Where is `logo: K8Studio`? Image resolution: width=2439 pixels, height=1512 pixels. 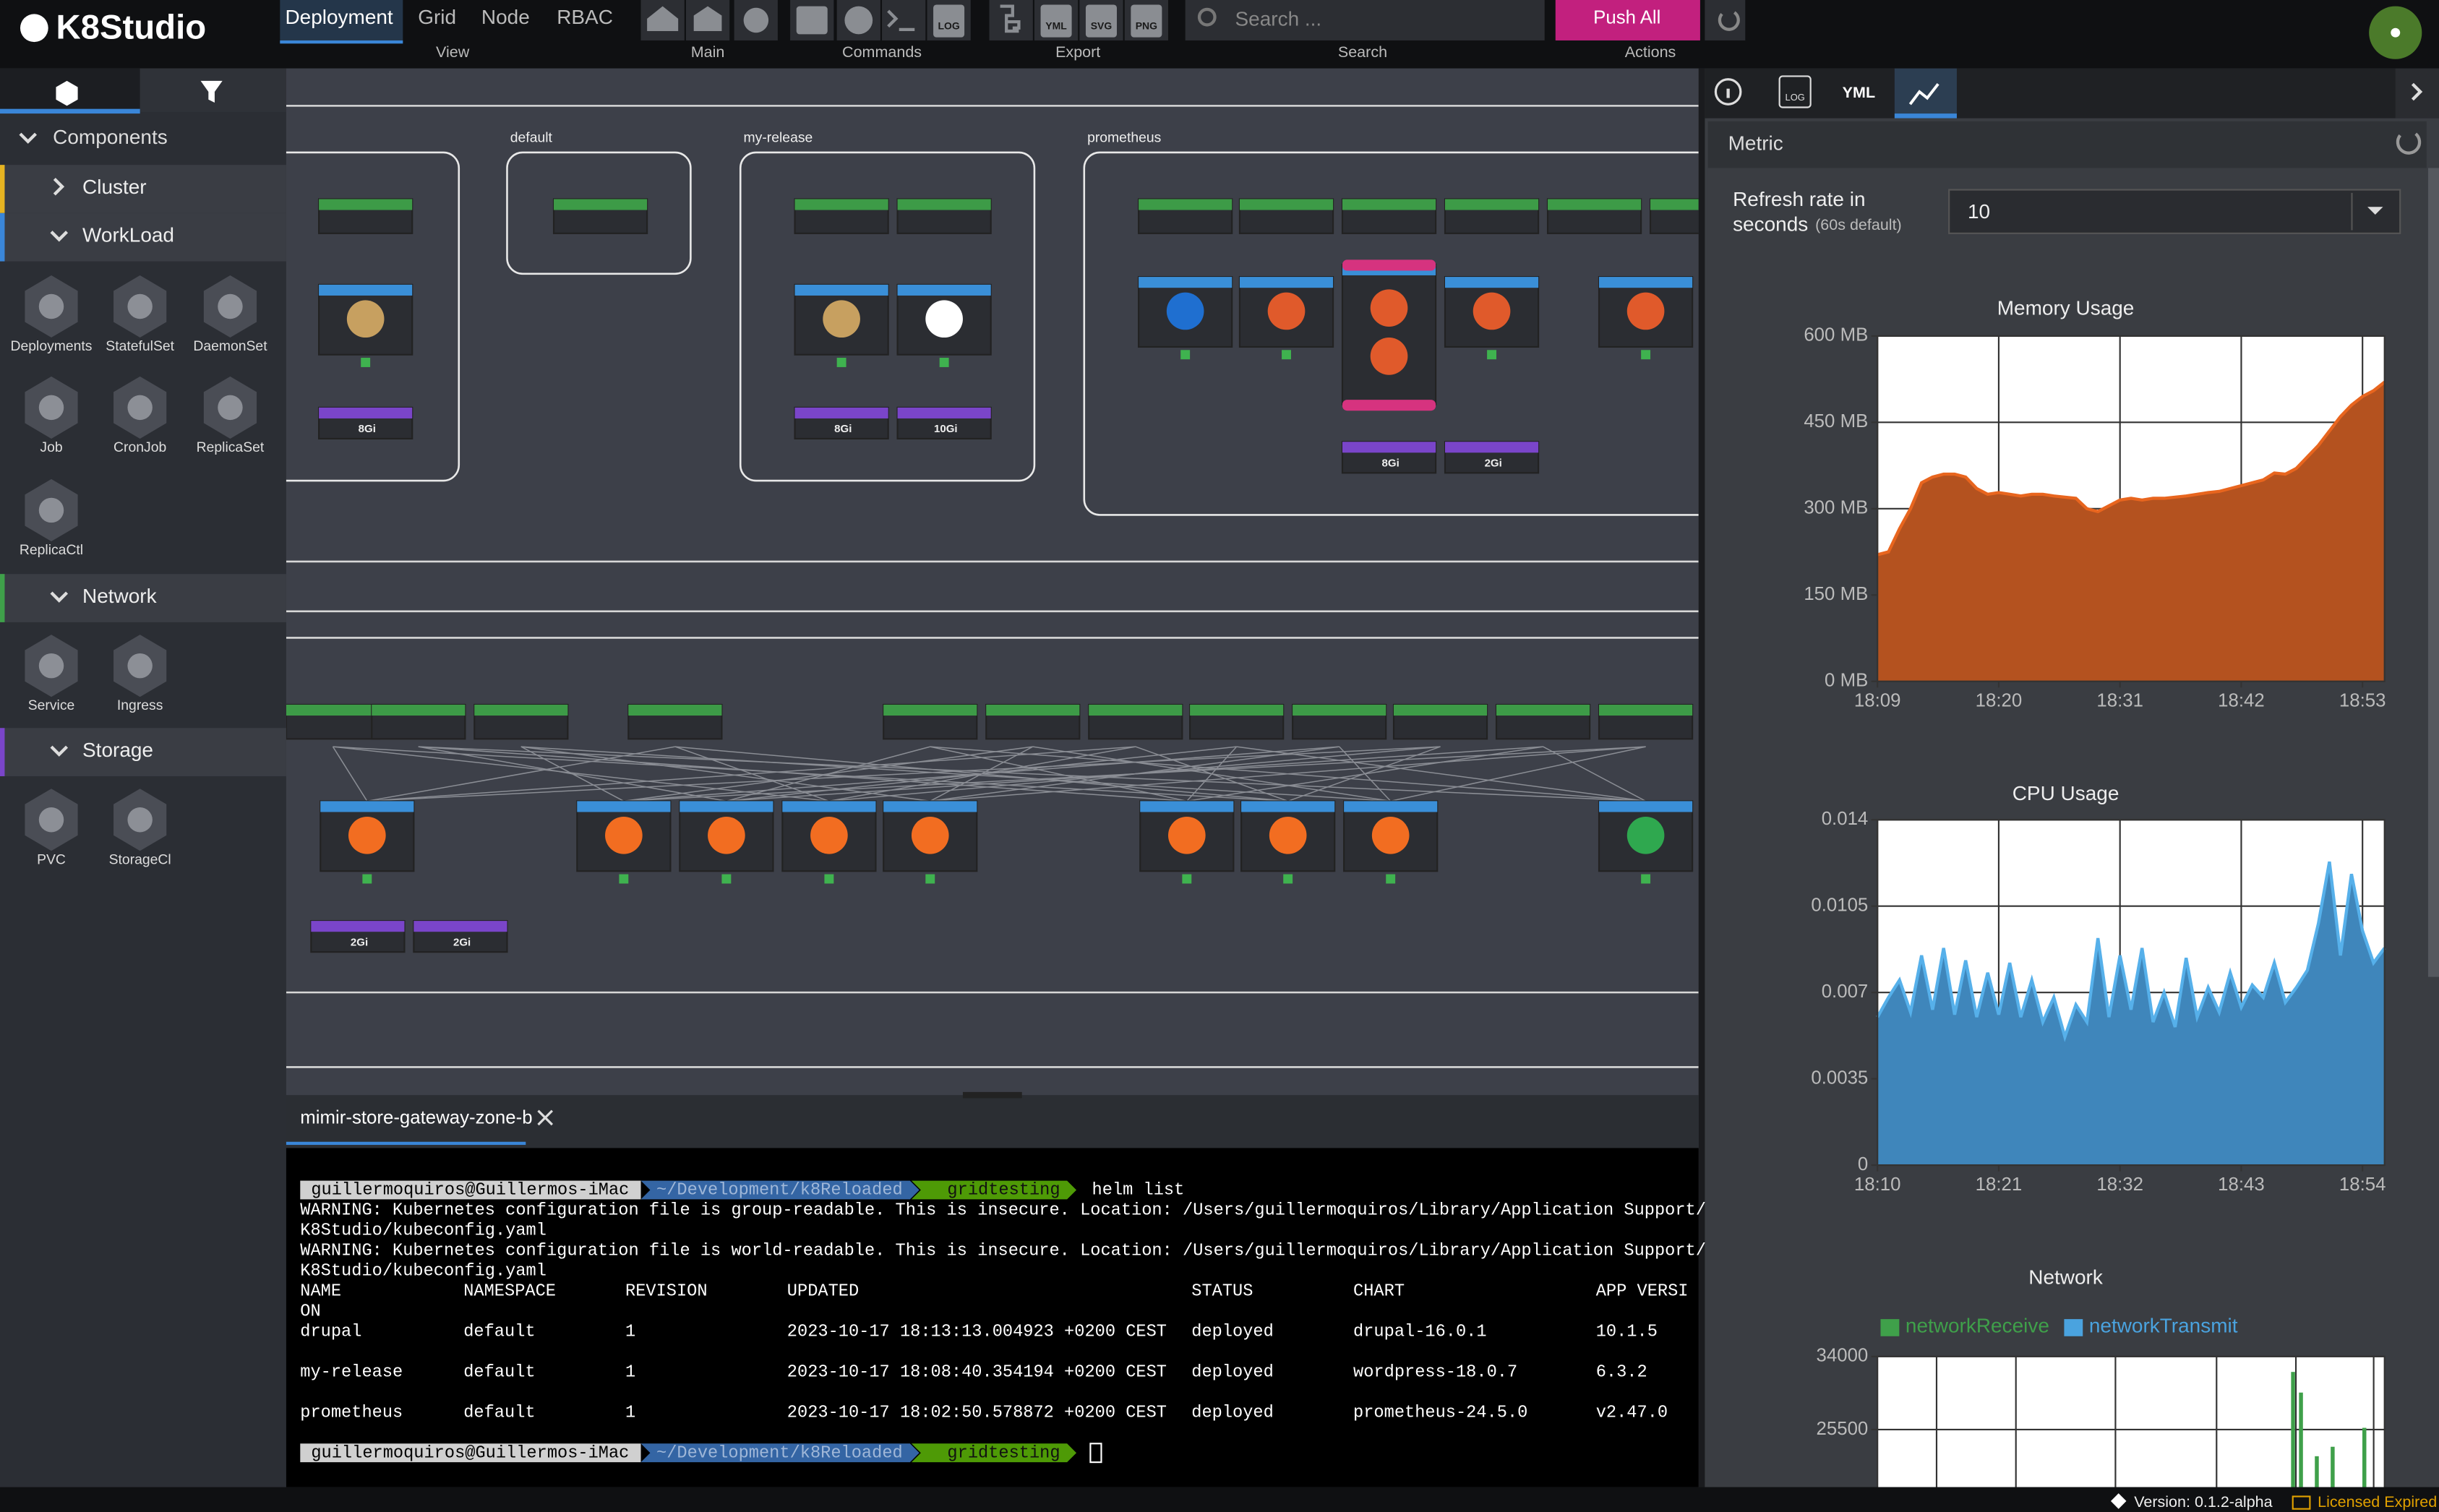
logo: K8Studio is located at coordinates (131, 27).